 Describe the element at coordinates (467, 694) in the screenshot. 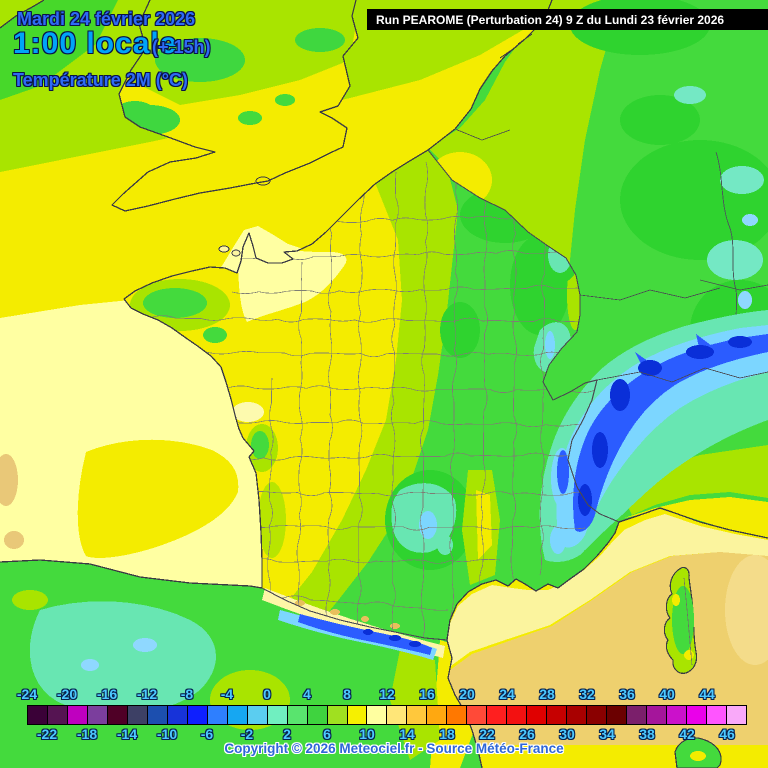

I see `scale-label: 20` at that location.